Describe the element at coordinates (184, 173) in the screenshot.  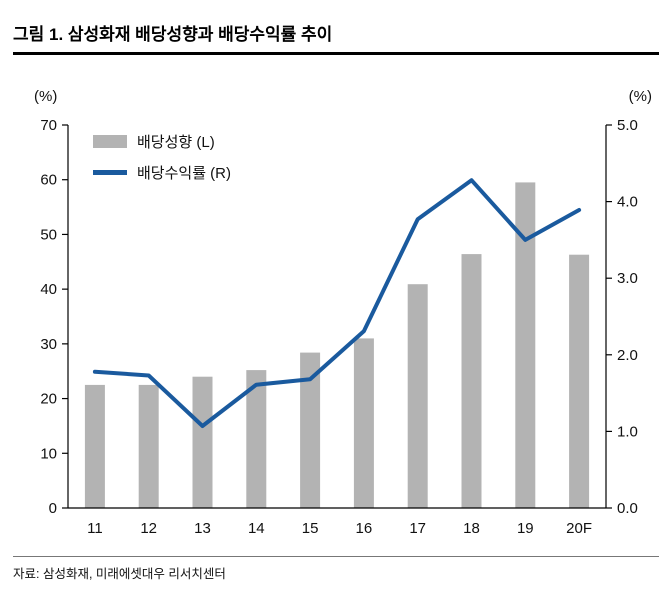
I see `legend-label-yield: 배당수익률 (R)` at that location.